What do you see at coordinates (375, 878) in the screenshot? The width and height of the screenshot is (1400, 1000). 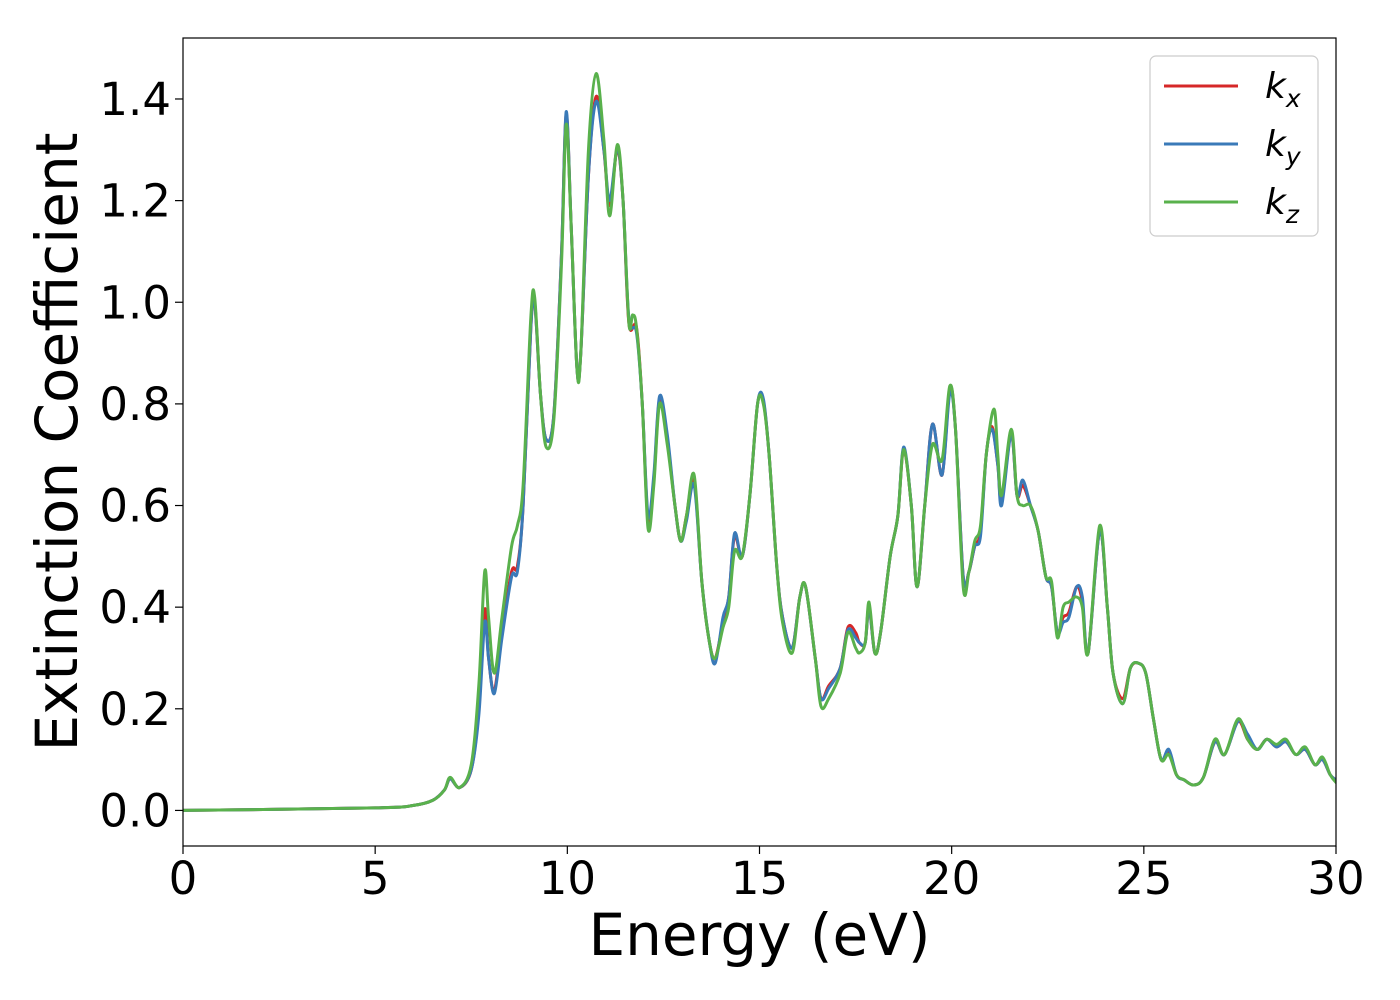 I see `x-tick-label: 5` at bounding box center [375, 878].